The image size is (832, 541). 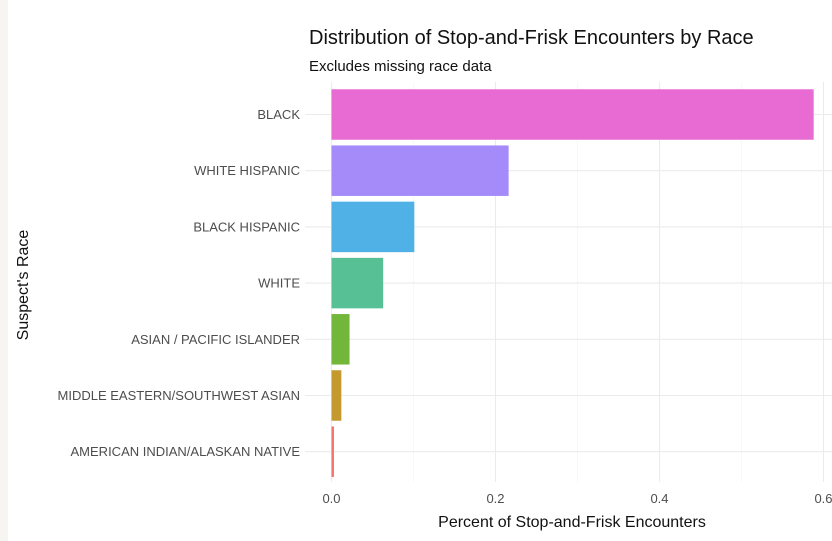 What do you see at coordinates (823, 498) in the screenshot?
I see `x-tick-label: 0.6` at bounding box center [823, 498].